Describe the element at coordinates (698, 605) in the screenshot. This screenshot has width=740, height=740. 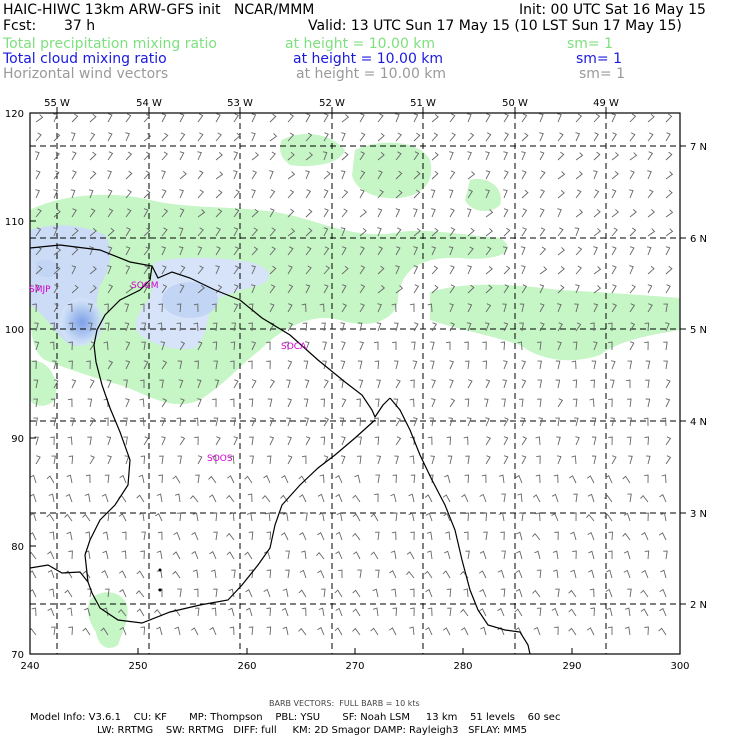
I see `lat-label: 2 N` at that location.